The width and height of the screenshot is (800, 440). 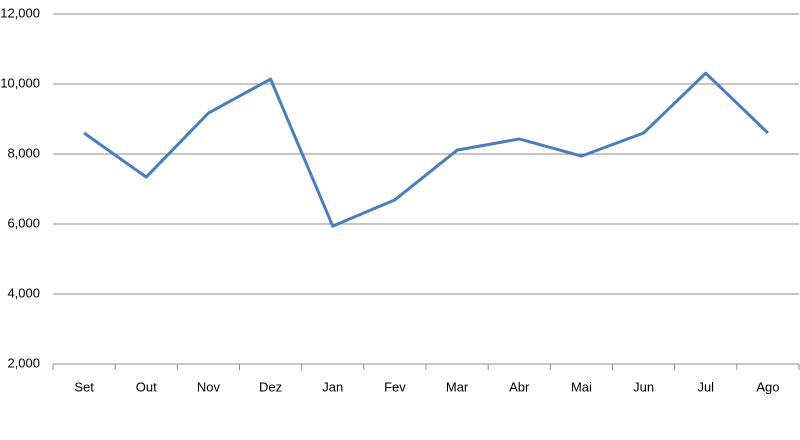 I want to click on y-tick-label: 8,000, so click(x=23, y=152).